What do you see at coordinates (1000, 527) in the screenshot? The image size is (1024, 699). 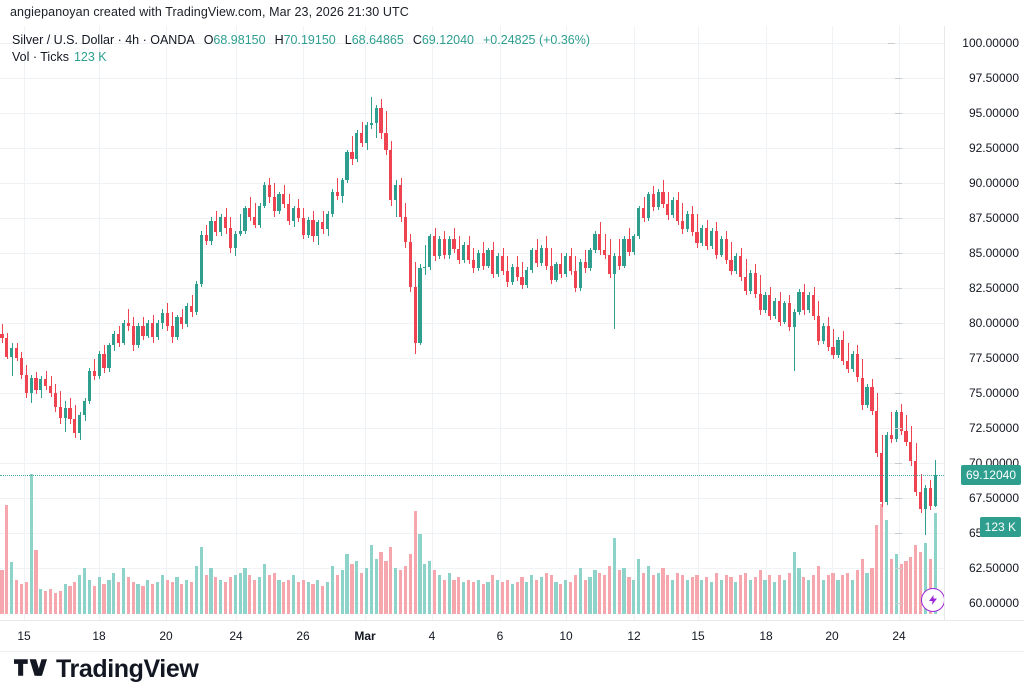 I see `last-volume-badge: 123 K` at bounding box center [1000, 527].